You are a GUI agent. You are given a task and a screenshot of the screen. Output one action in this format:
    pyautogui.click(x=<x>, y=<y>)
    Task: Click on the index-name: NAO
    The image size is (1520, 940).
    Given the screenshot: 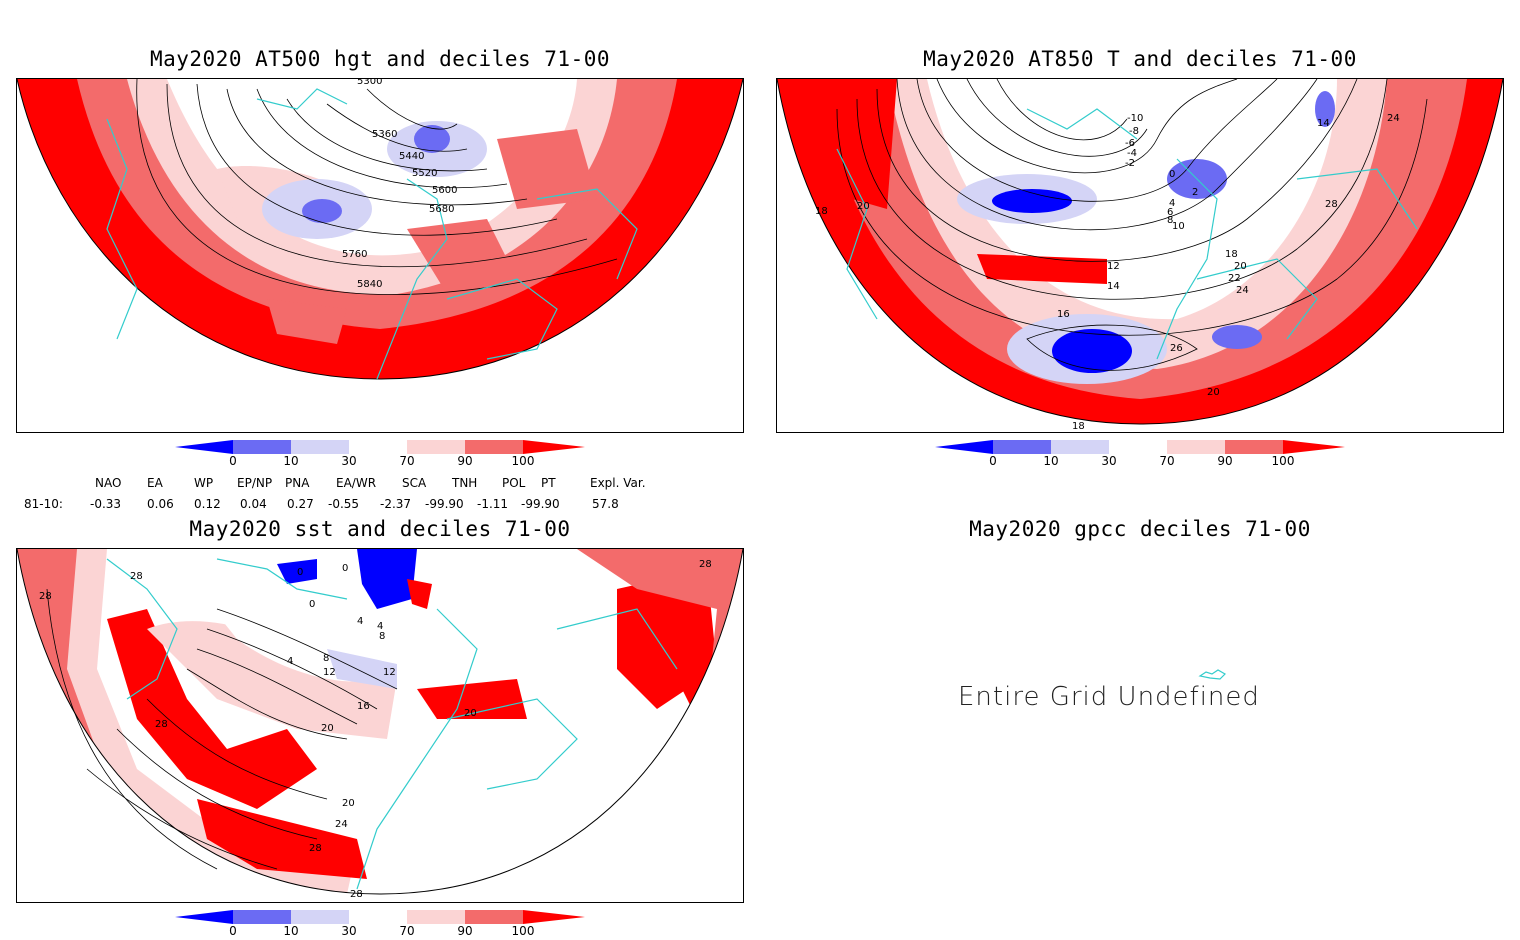 What is the action you would take?
    pyautogui.click(x=108, y=483)
    